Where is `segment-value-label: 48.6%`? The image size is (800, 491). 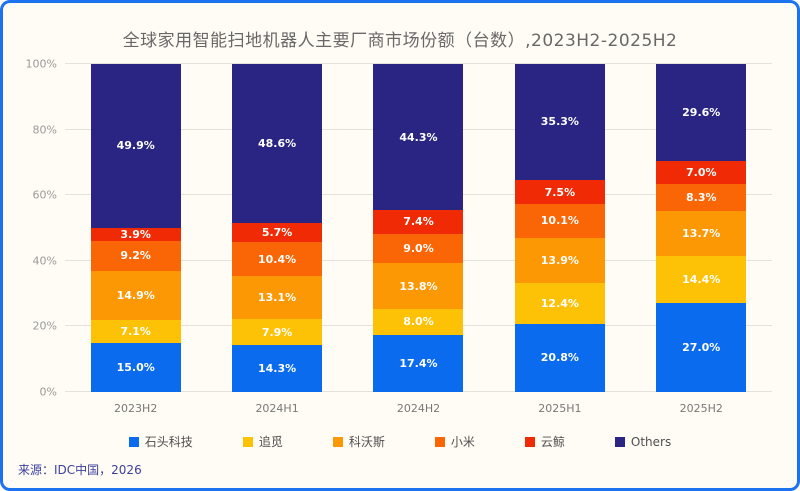 segment-value-label: 48.6% is located at coordinates (277, 144).